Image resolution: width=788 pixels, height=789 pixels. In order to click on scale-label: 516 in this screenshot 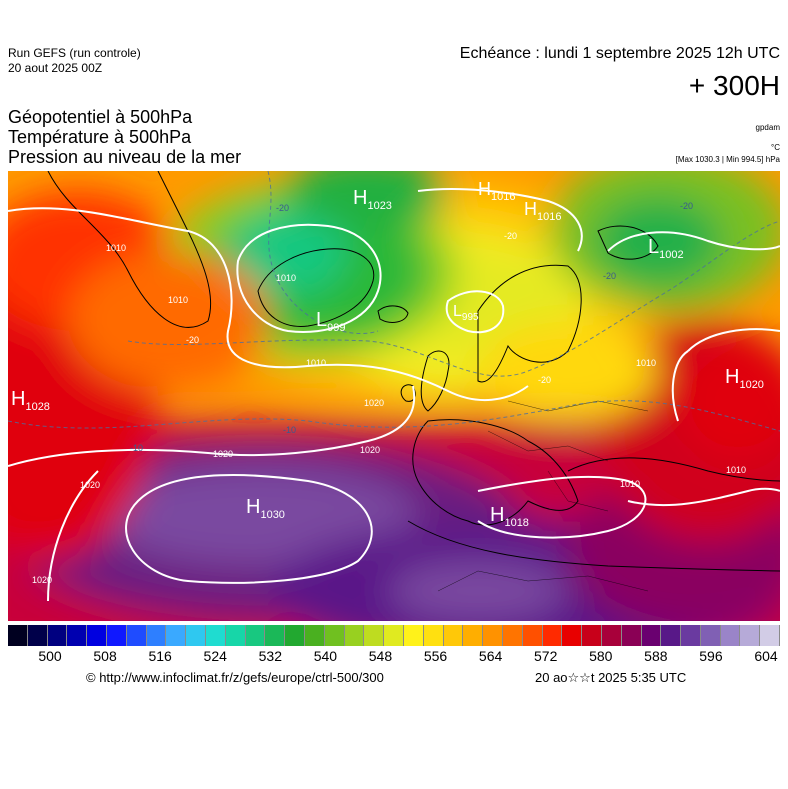, I will do `click(160, 656)`.